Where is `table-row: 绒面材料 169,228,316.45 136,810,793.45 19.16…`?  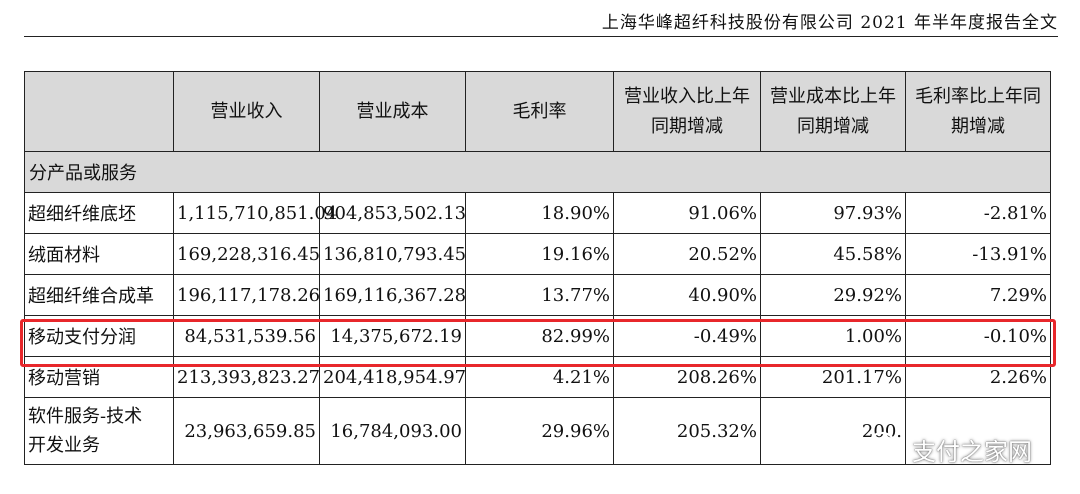 table-row: 绒面材料 169,228,316.45 136,810,793.45 19.16… is located at coordinates (537, 254).